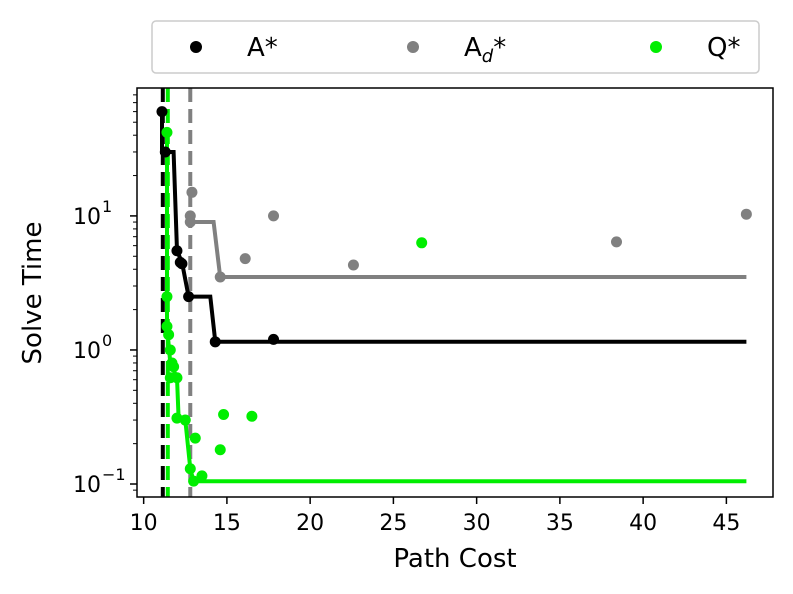  Describe the element at coordinates (560, 523) in the screenshot. I see `x-tick-label: 35` at that location.